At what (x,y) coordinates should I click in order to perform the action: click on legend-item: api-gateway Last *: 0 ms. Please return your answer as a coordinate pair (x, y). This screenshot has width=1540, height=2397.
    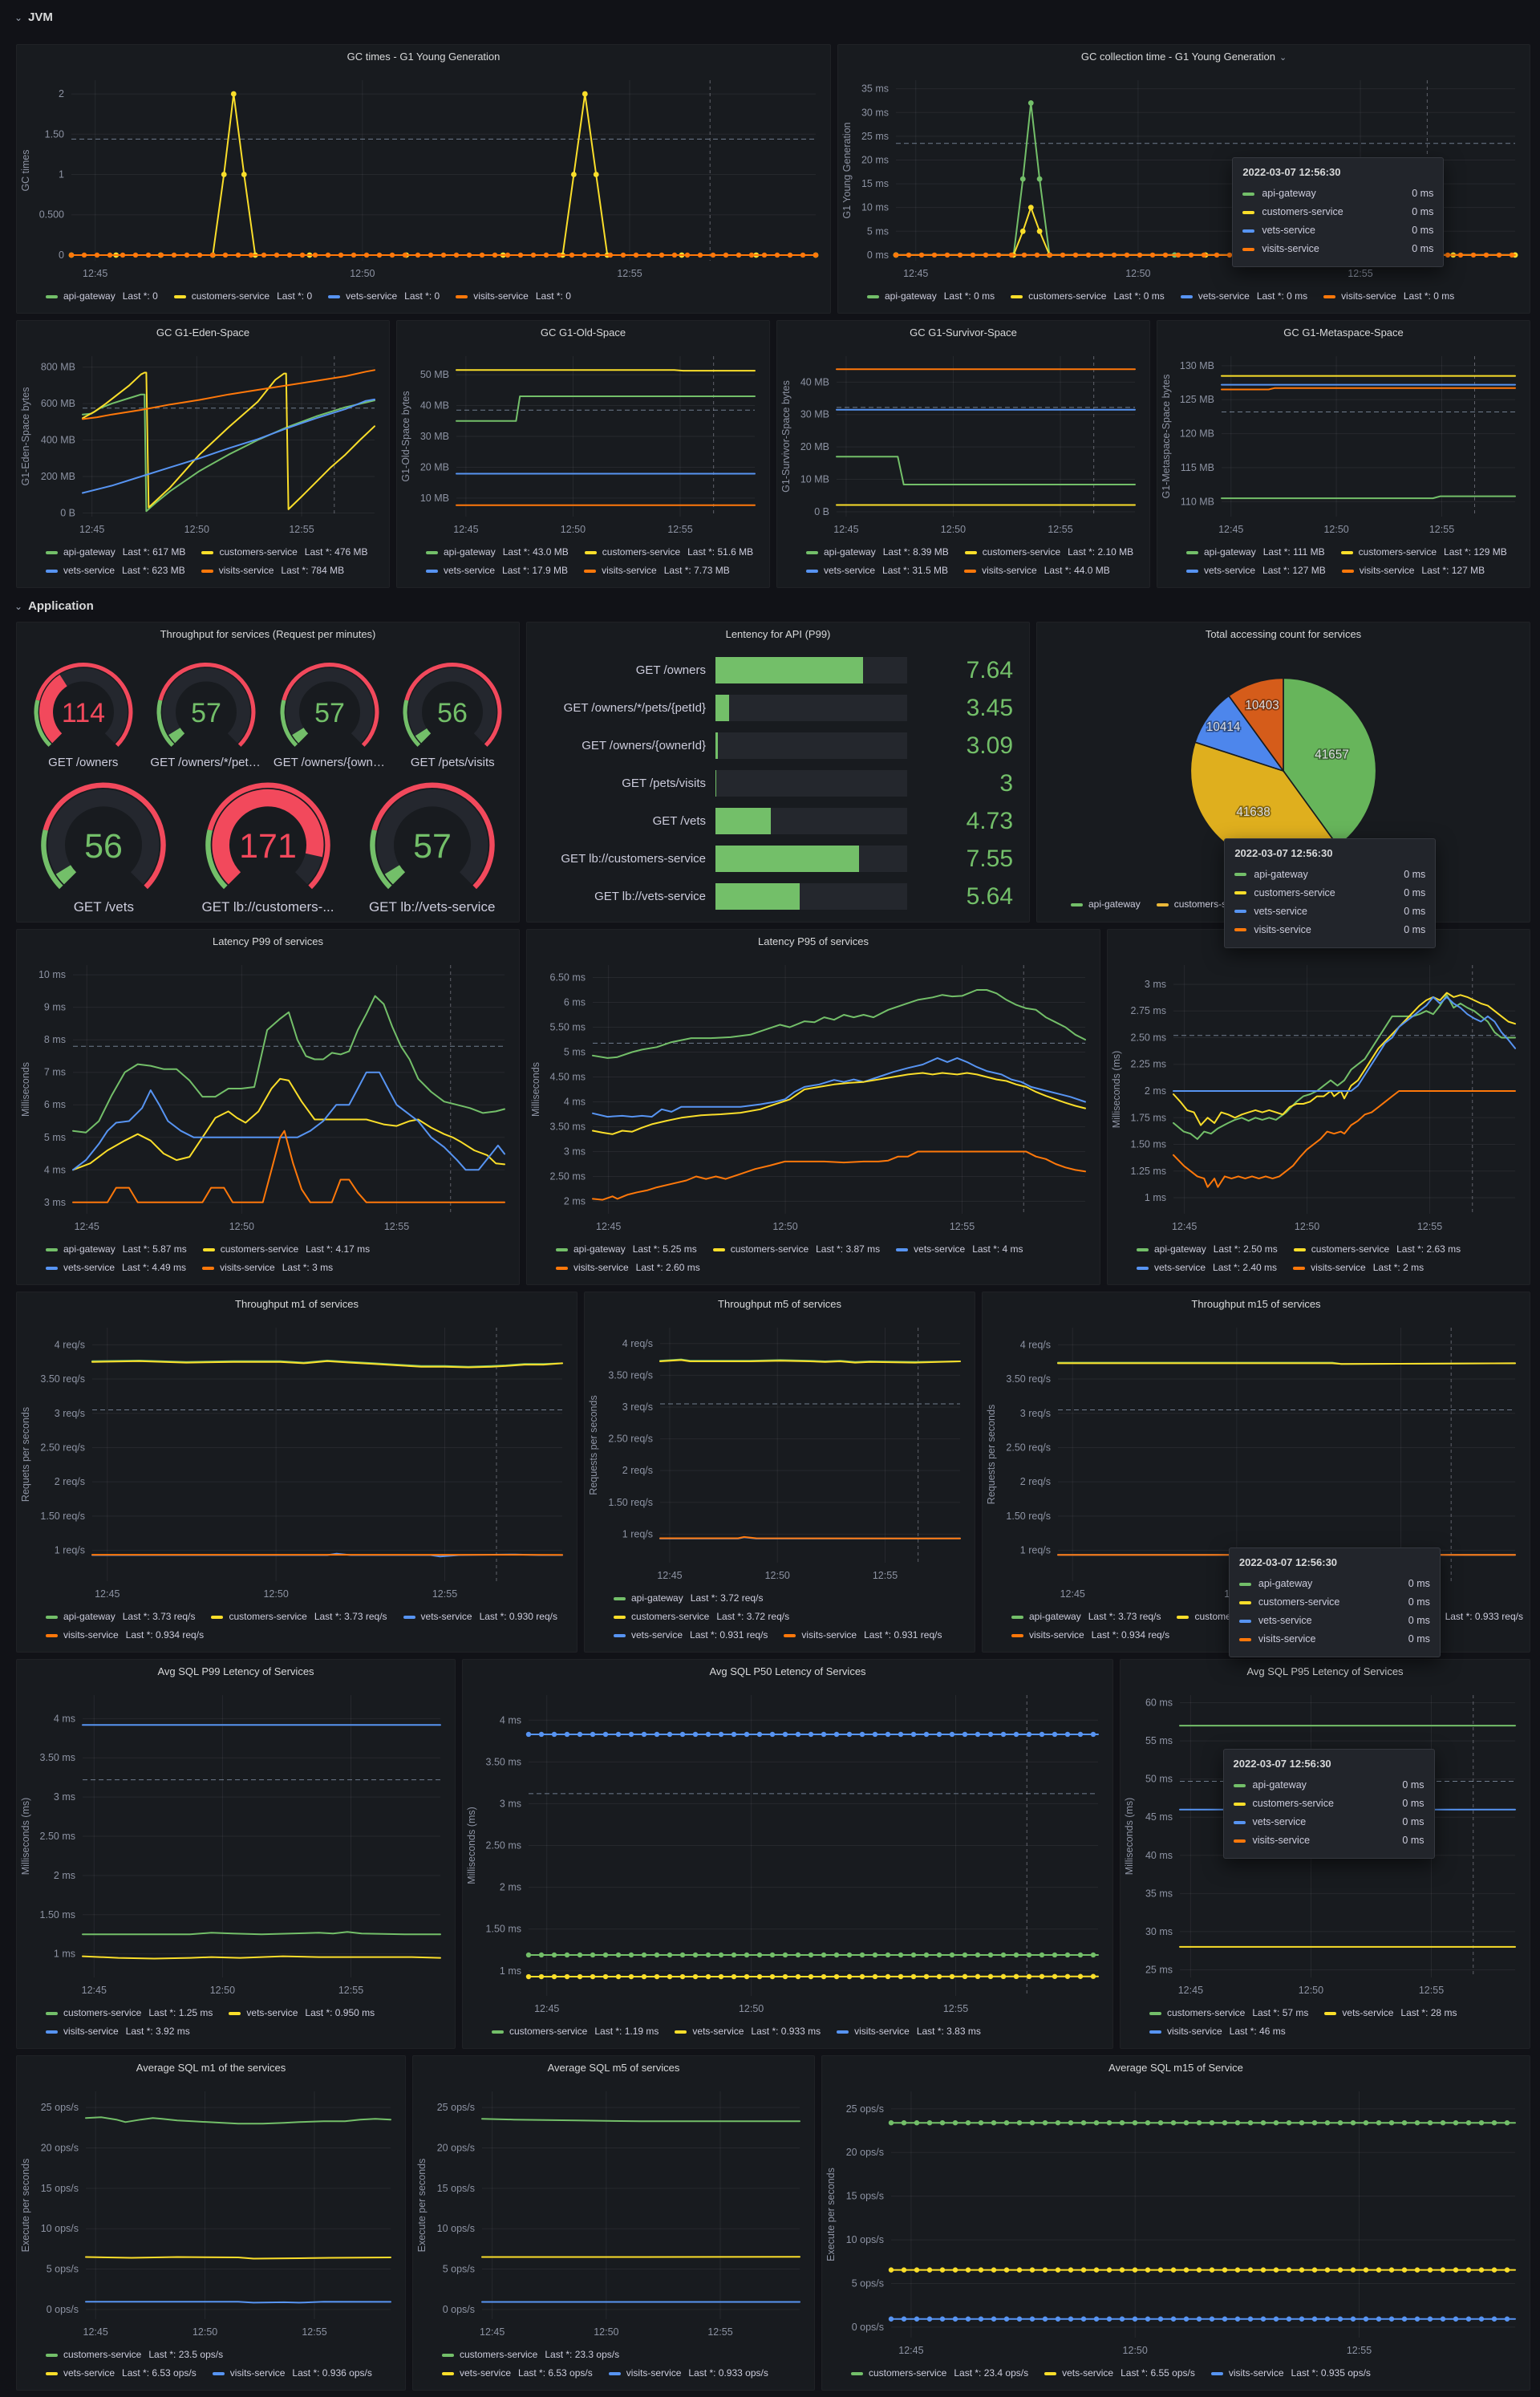
    Looking at the image, I should click on (931, 296).